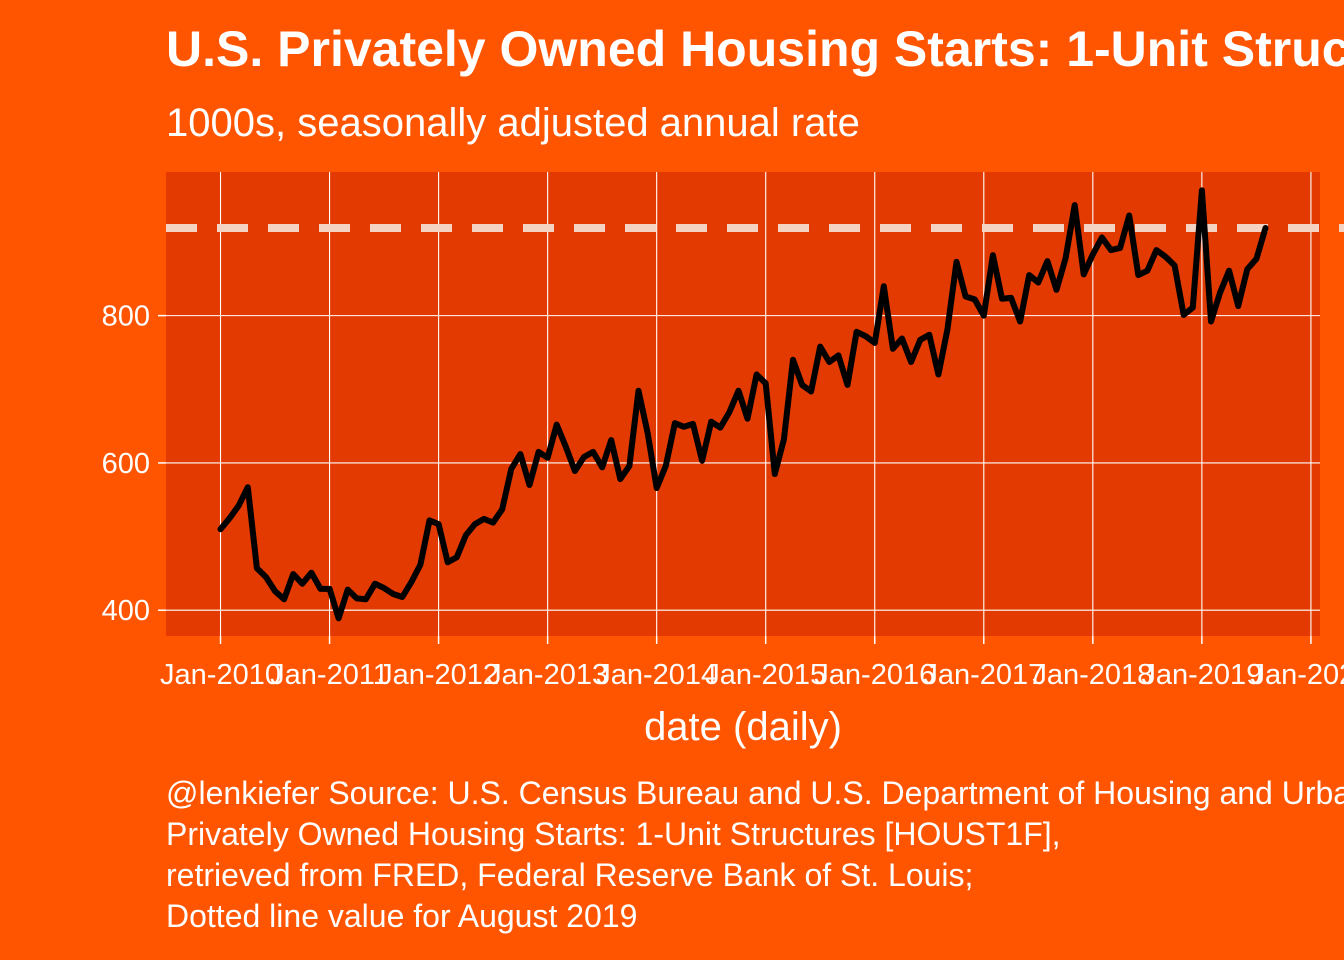 The height and width of the screenshot is (960, 1344). I want to click on x-tick-label-2010-01: Jan-2010, so click(220, 675).